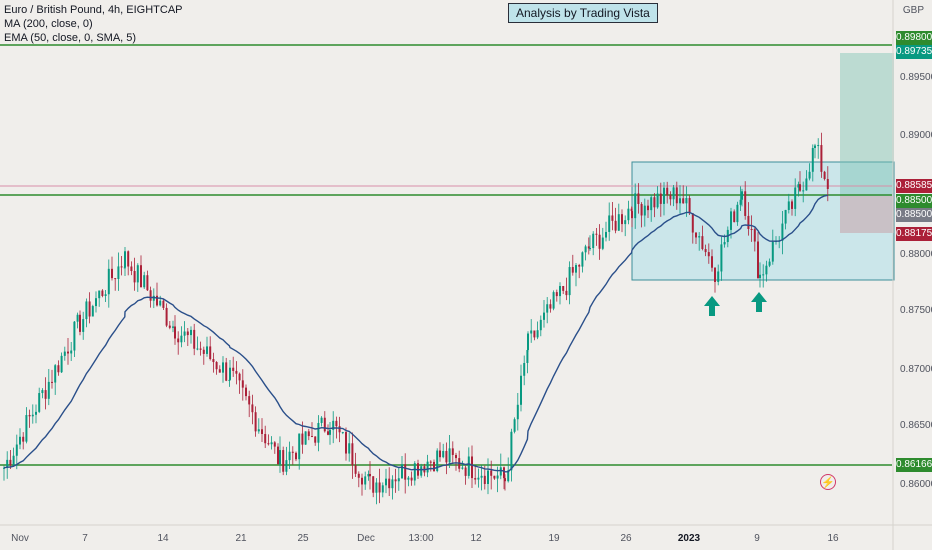  I want to click on x-tick: 13:00, so click(421, 538).